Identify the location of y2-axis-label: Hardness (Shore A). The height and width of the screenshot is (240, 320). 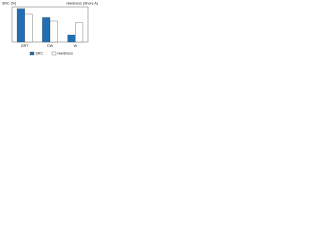
(82, 3).